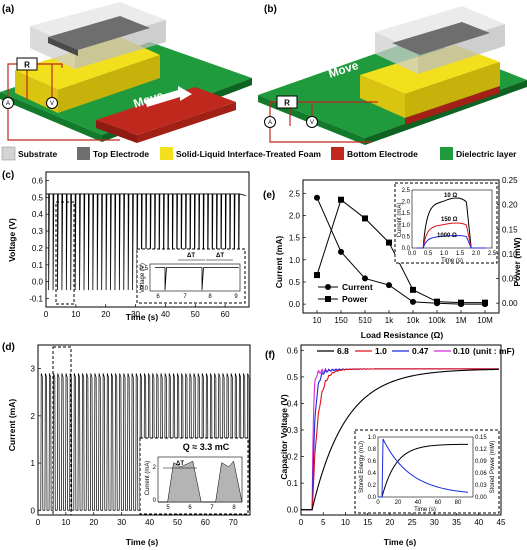  I want to click on chart-f-xtick: 15, so click(367, 522).